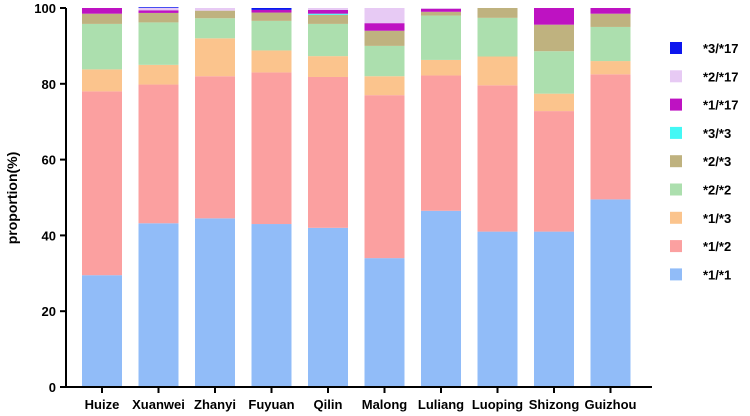  I want to click on legend-label: *3/*17, so click(720, 48).